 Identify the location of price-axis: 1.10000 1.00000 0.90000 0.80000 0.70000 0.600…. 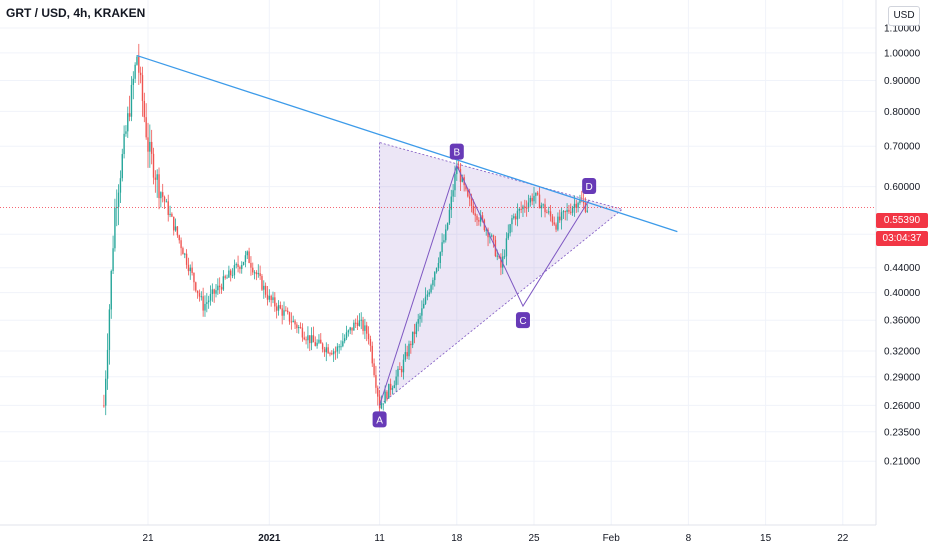
(903, 275).